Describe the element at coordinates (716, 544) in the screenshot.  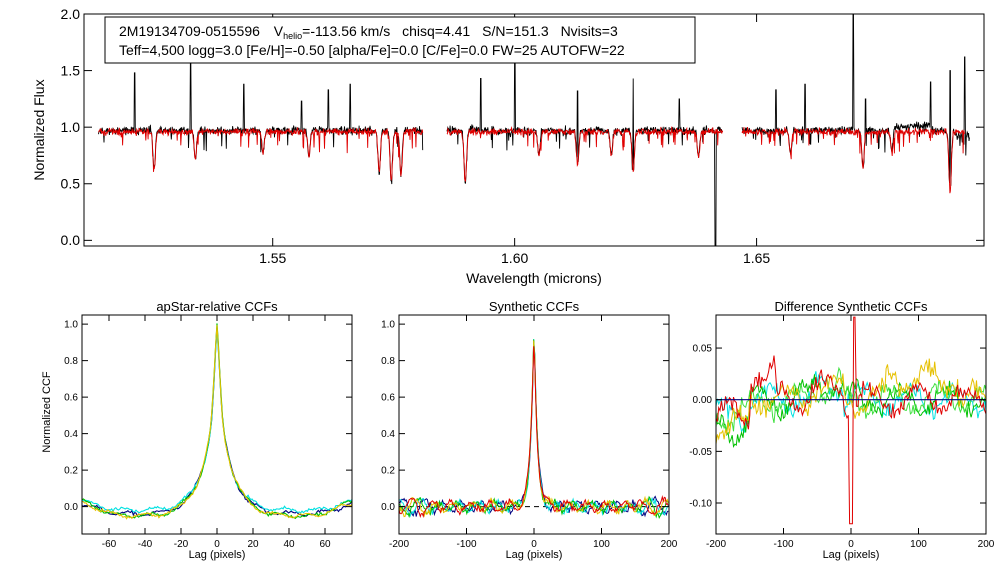
I see `difference-xtick-label: -200` at that location.